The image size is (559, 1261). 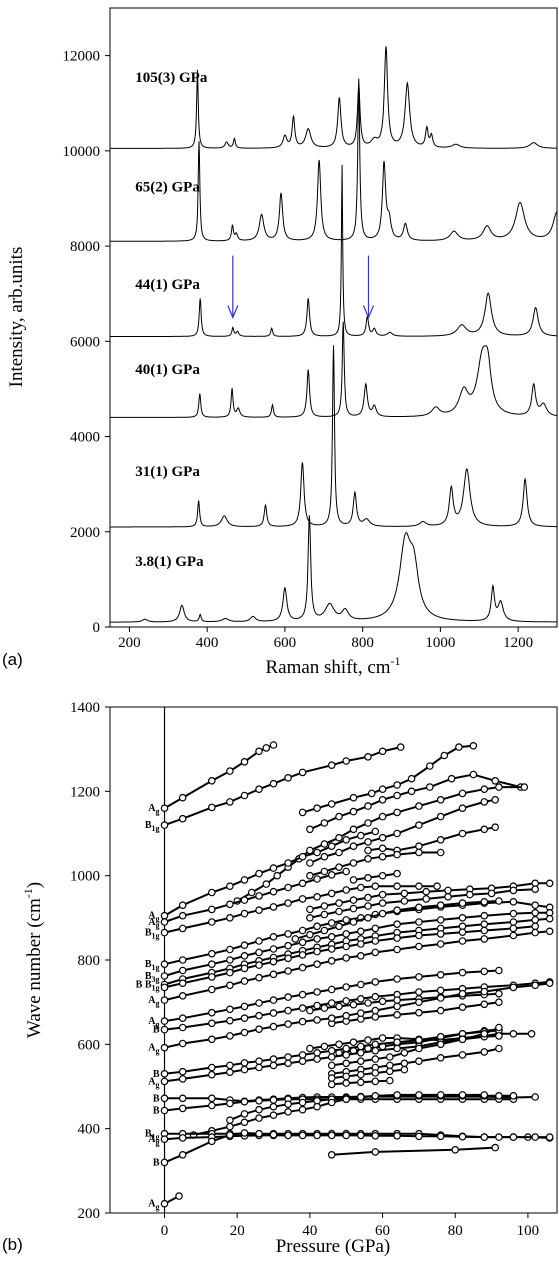 I want to click on y-tick-label: 1200, so click(x=85, y=792).